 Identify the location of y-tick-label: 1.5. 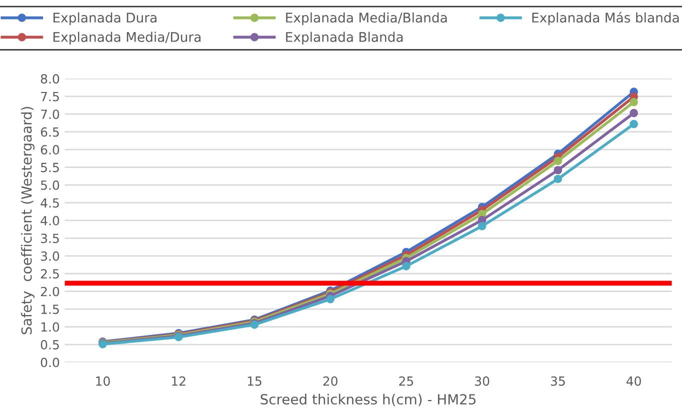
(50, 309).